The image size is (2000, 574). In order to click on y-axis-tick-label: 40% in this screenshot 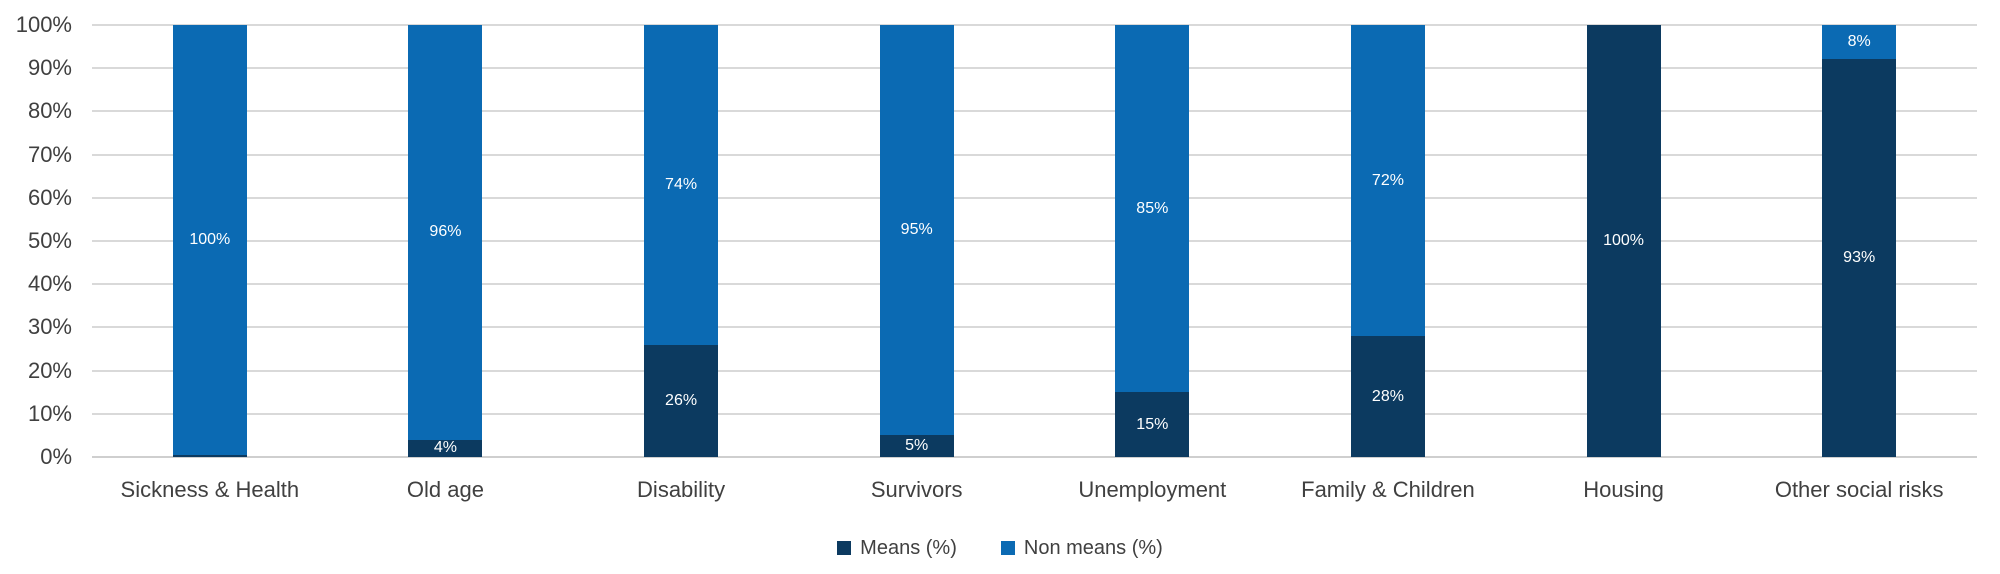, I will do `click(49, 284)`.